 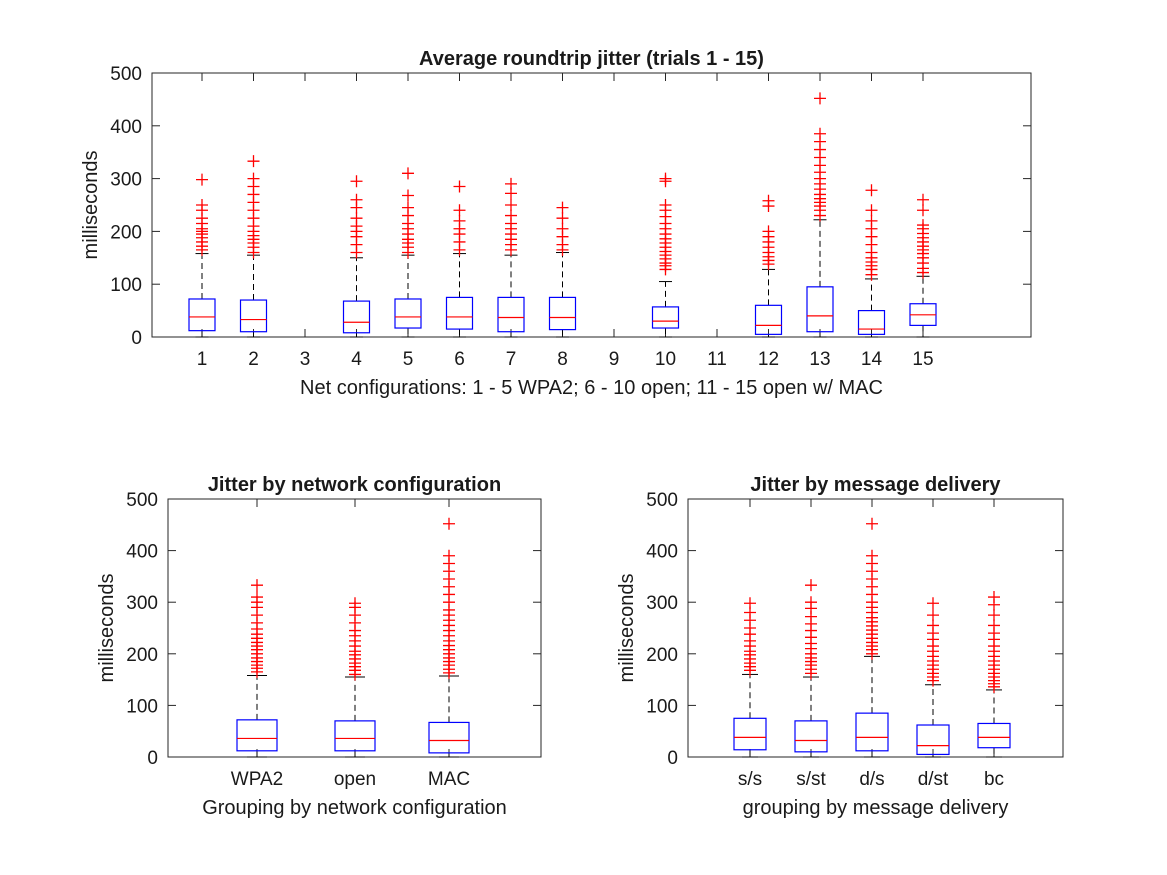 What do you see at coordinates (511, 359) in the screenshot?
I see `x-tick-label: 7` at bounding box center [511, 359].